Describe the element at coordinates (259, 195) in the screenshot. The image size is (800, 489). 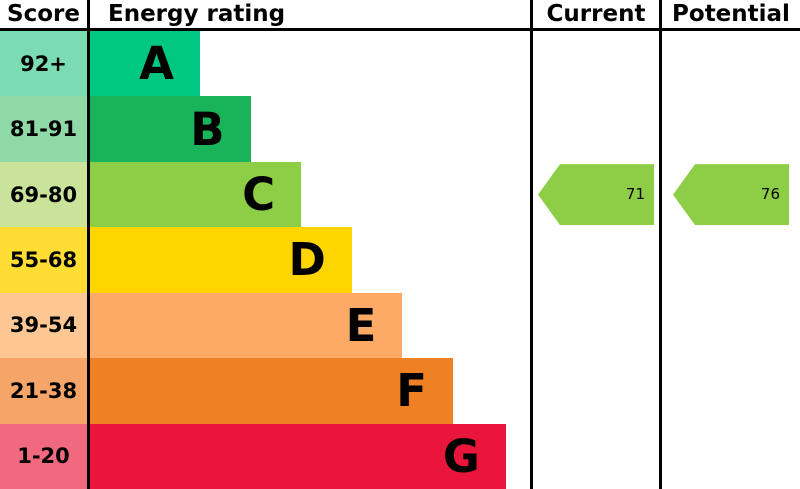
I see `rating-letter-c: C` at that location.